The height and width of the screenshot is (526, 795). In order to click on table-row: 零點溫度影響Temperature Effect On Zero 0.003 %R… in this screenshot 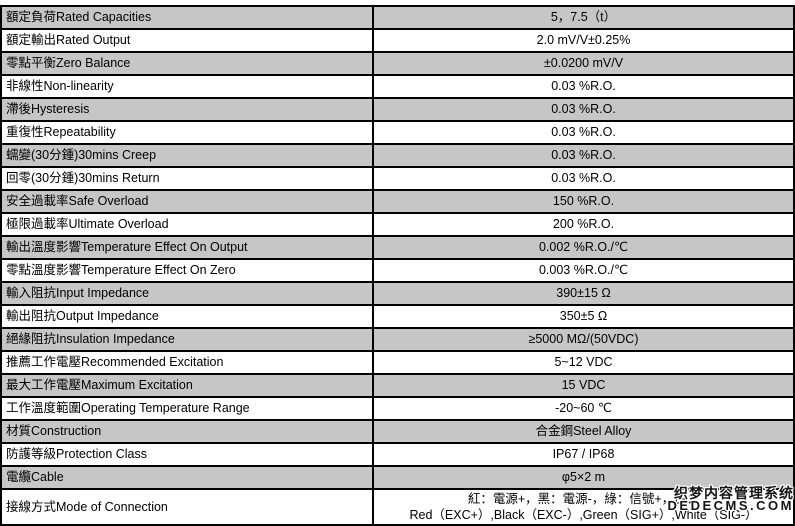, I will do `click(397, 270)`.